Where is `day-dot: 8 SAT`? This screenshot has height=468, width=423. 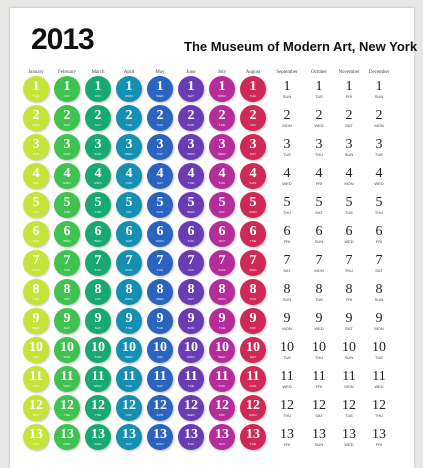 day-dot: 8 SAT is located at coordinates (191, 292).